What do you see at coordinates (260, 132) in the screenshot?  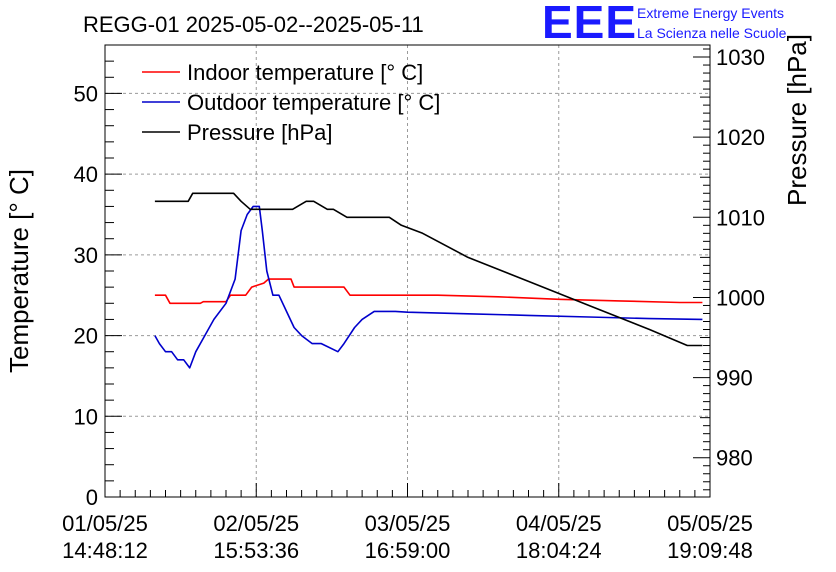 I see `legend-label-2: Pressure [hPa]` at bounding box center [260, 132].